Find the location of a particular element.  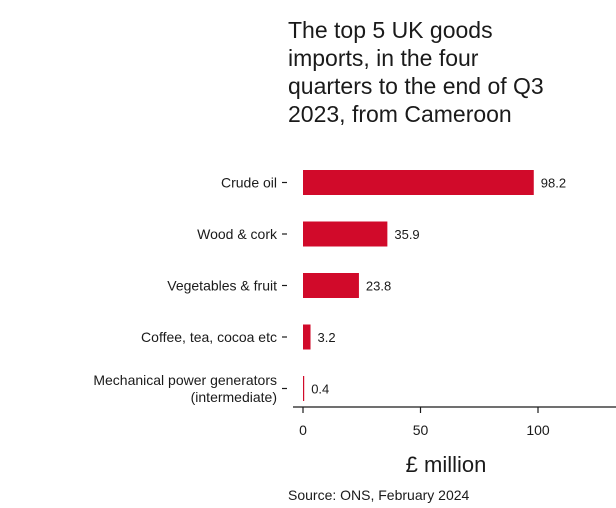

category-label: (intermediate) is located at coordinates (234, 397).